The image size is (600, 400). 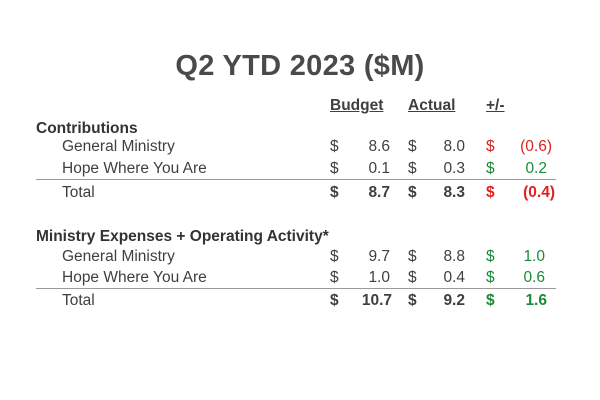 I want to click on actual-total: 9.2, so click(x=454, y=300).